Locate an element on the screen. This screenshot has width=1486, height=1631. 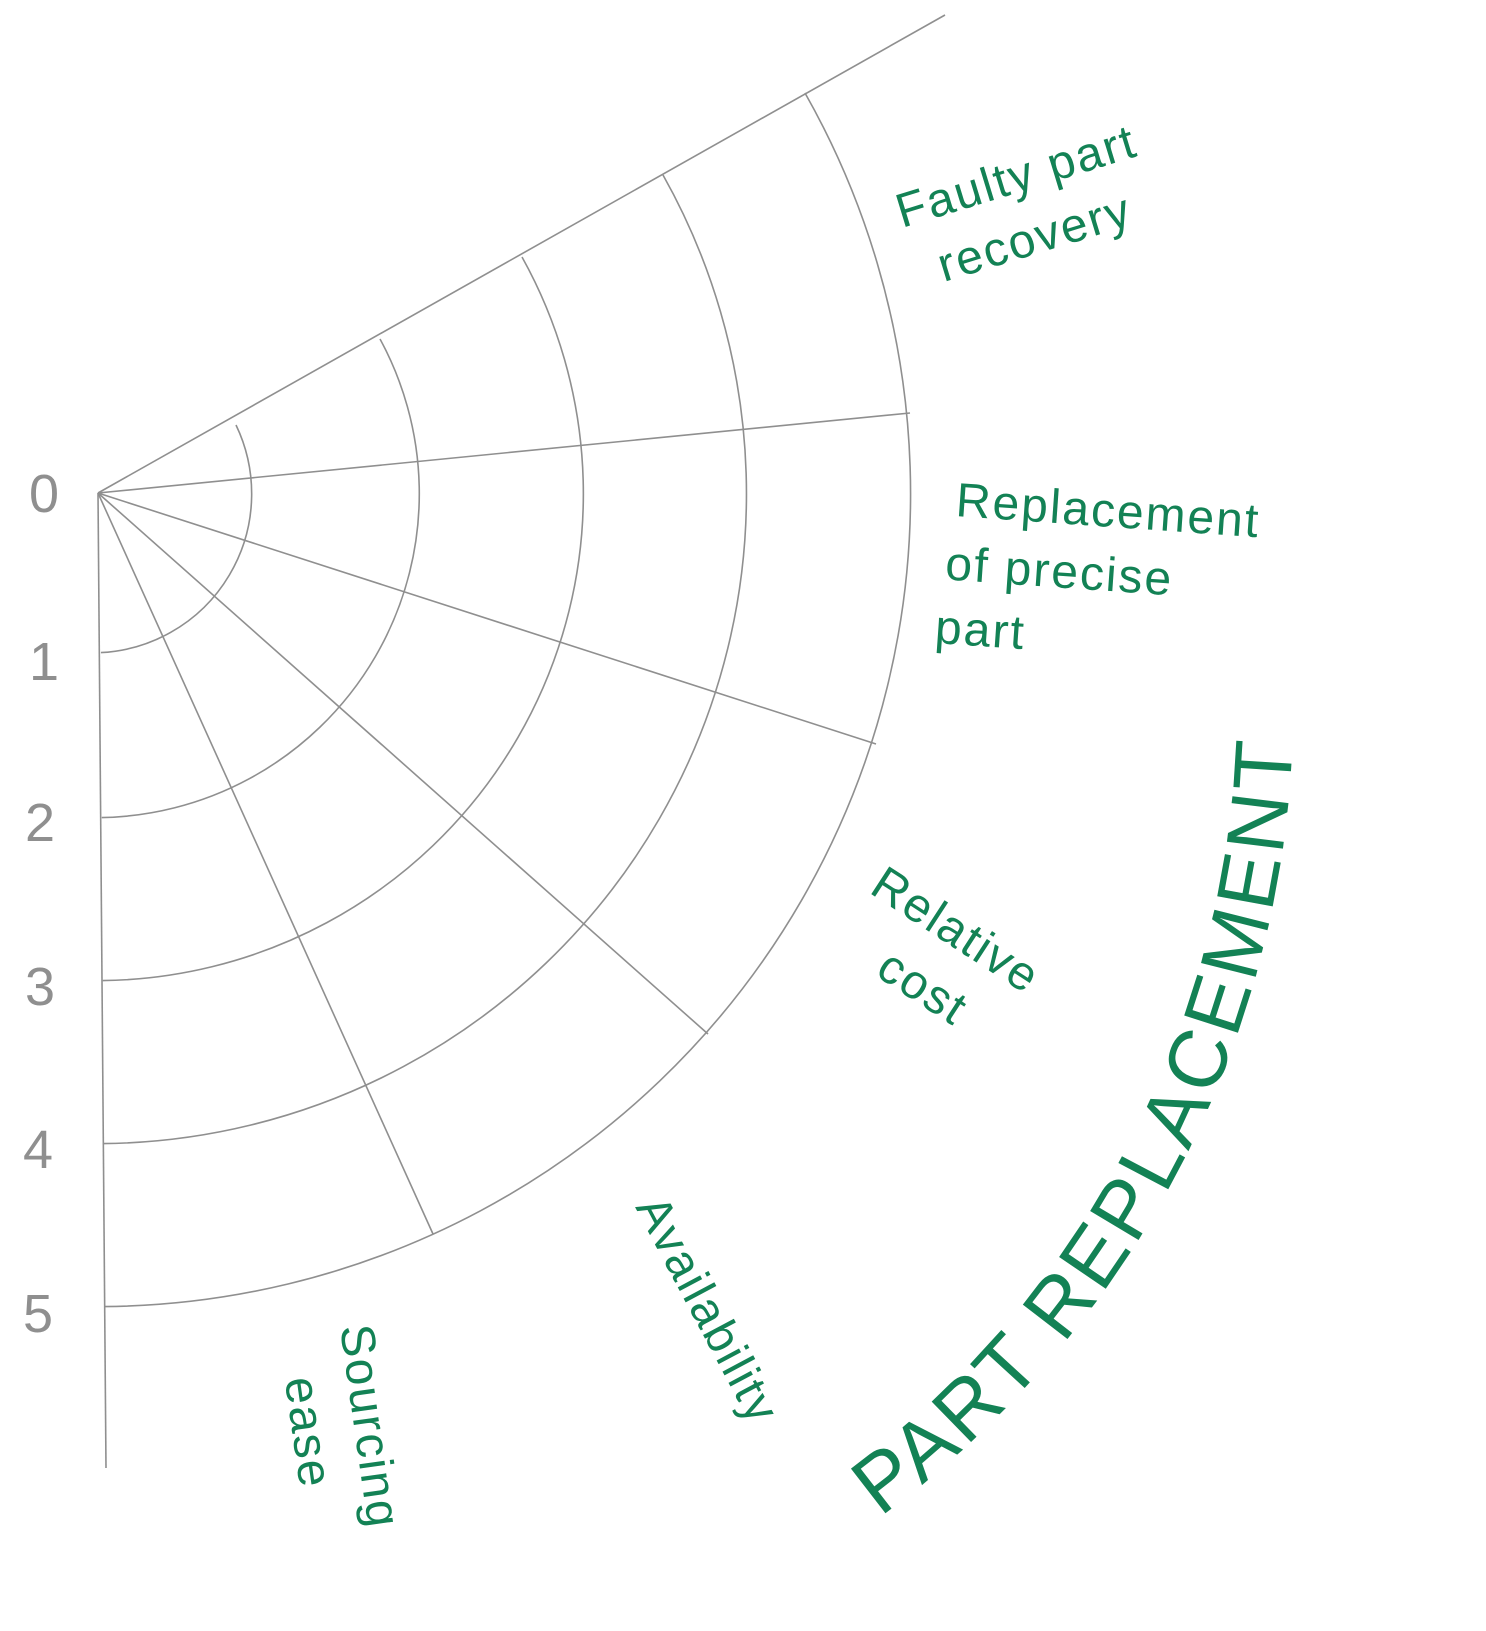
category-label-replacement-of-precise-part: Replacement of precise part is located at coordinates (1097, 567).